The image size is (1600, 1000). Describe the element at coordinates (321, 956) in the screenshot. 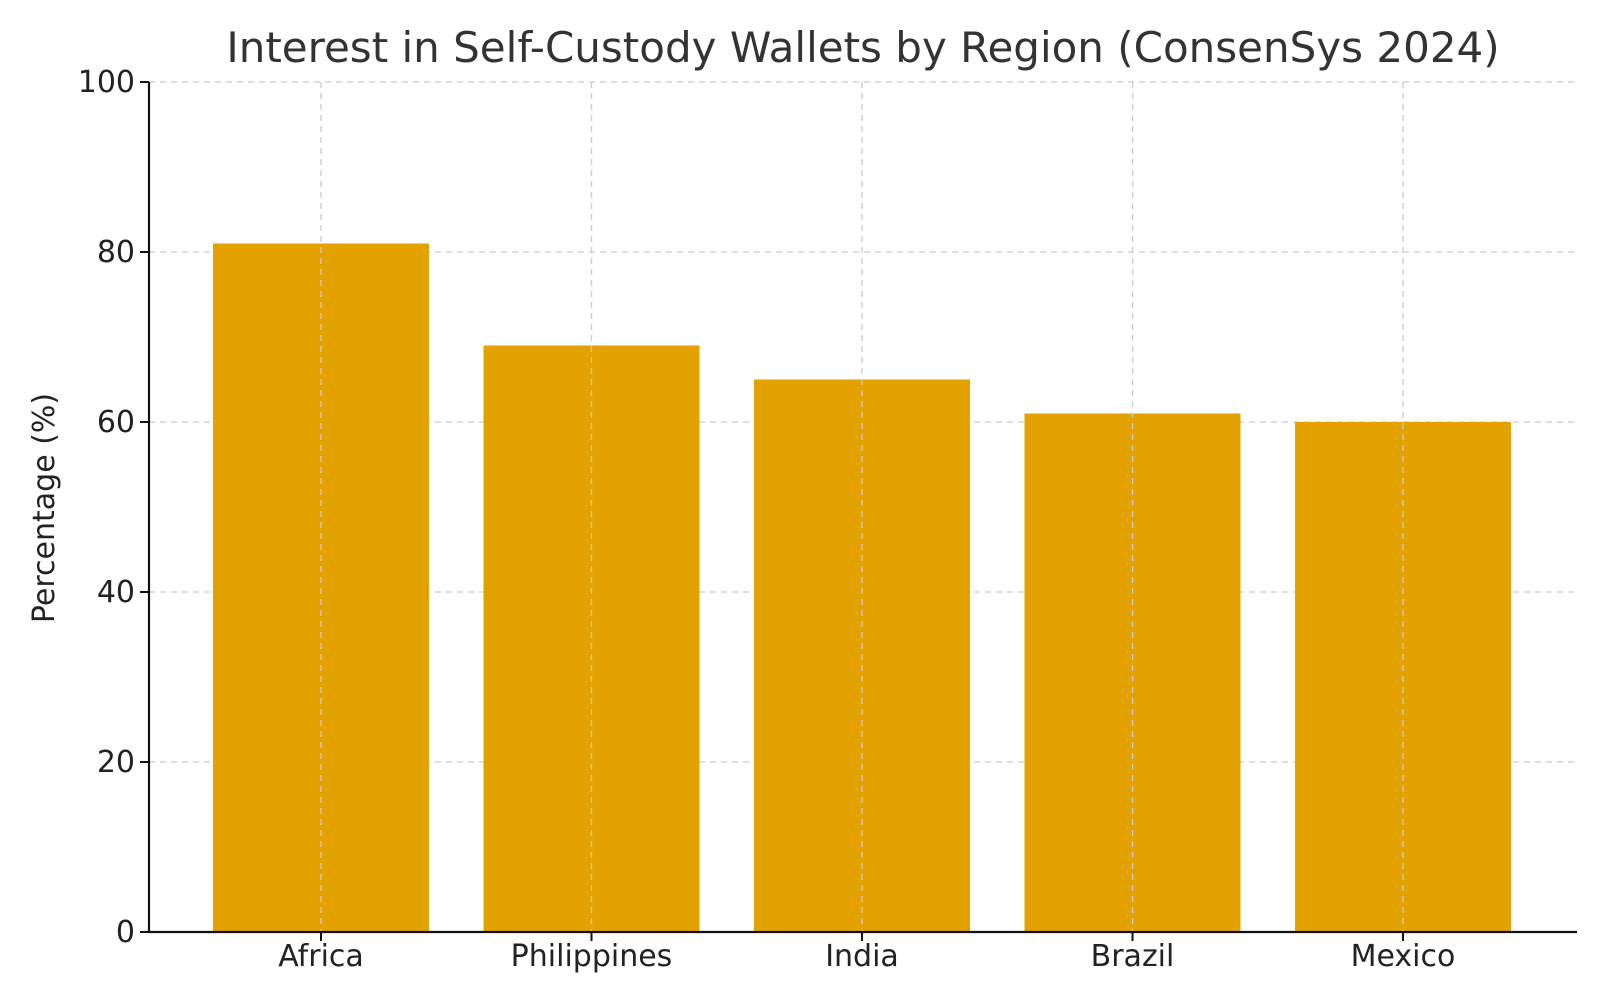

I see `x-tick-label-africa: Africa` at that location.